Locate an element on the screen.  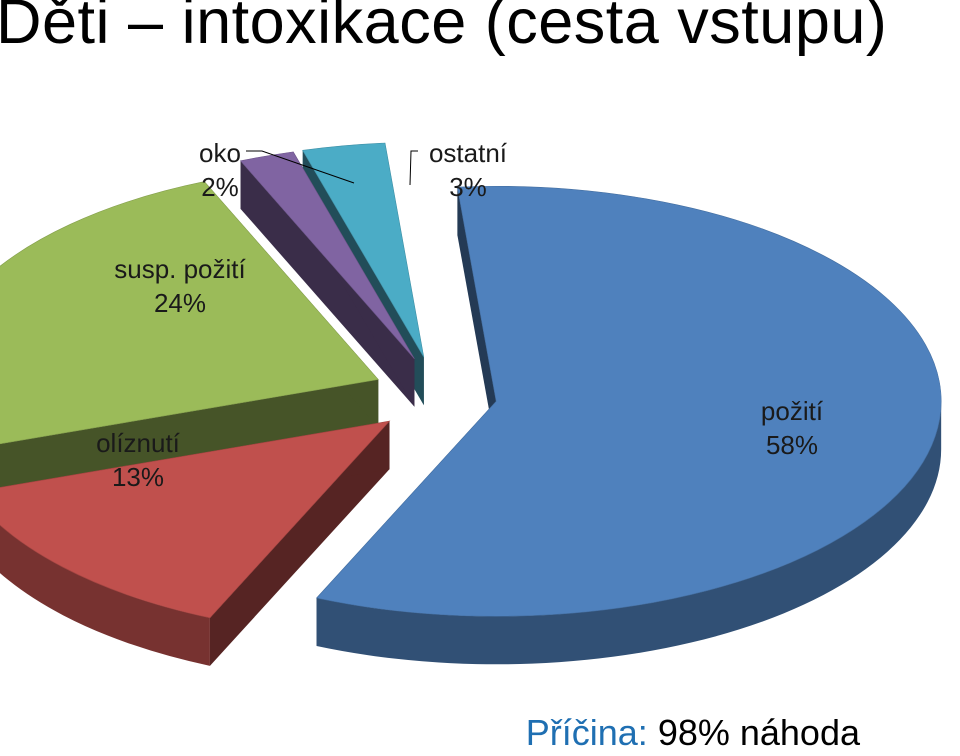
footer-note: Příčina: 98% náhoda is located at coordinates (693, 733).